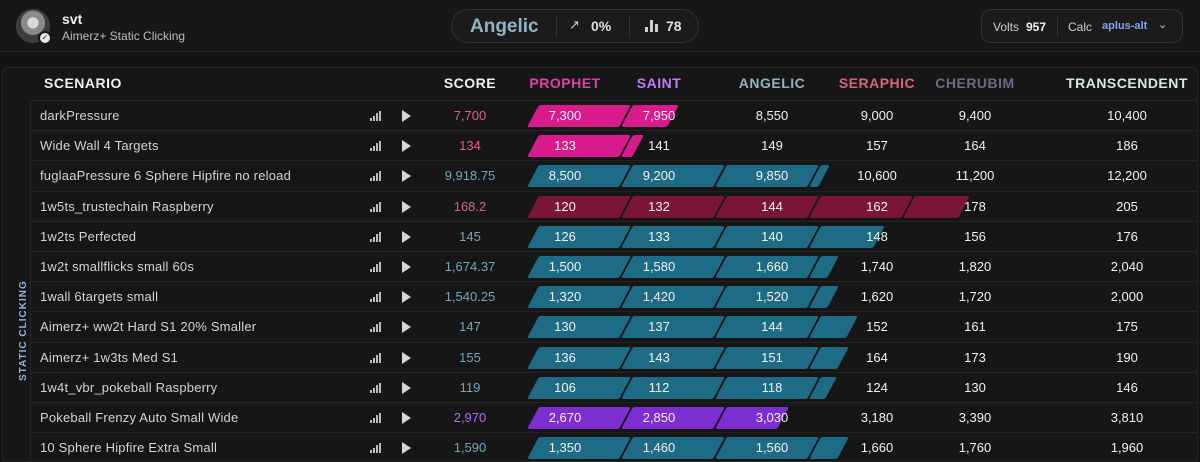 The image size is (1200, 462). I want to click on user-avatar-icon, so click(33, 26).